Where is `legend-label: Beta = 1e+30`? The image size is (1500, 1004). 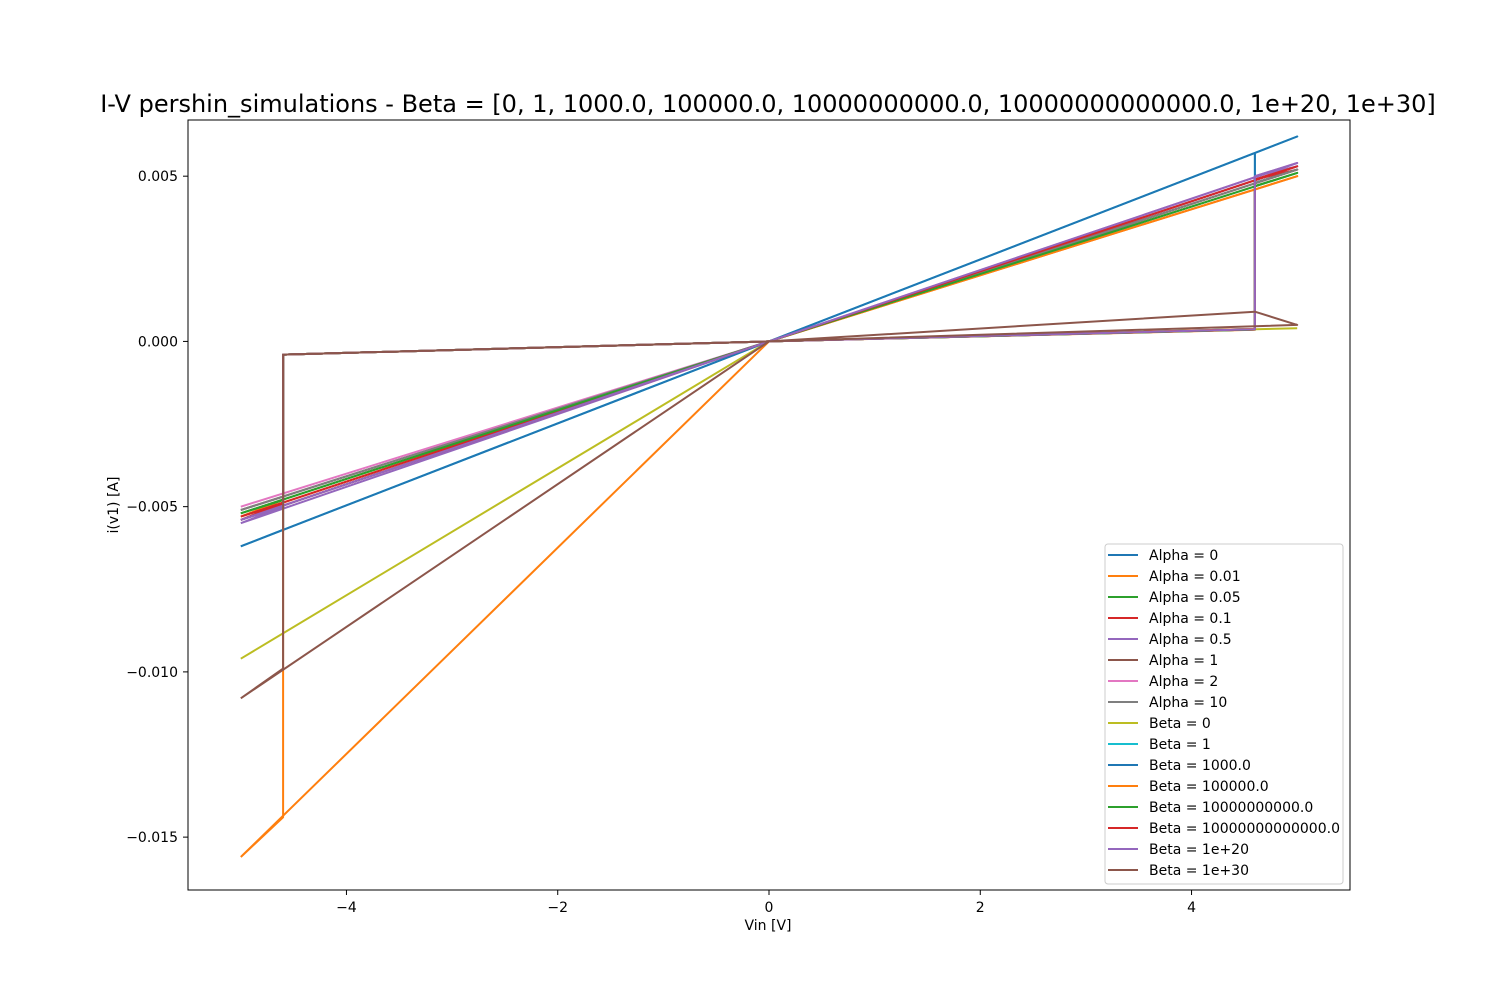
legend-label: Beta = 1e+30 is located at coordinates (1199, 871).